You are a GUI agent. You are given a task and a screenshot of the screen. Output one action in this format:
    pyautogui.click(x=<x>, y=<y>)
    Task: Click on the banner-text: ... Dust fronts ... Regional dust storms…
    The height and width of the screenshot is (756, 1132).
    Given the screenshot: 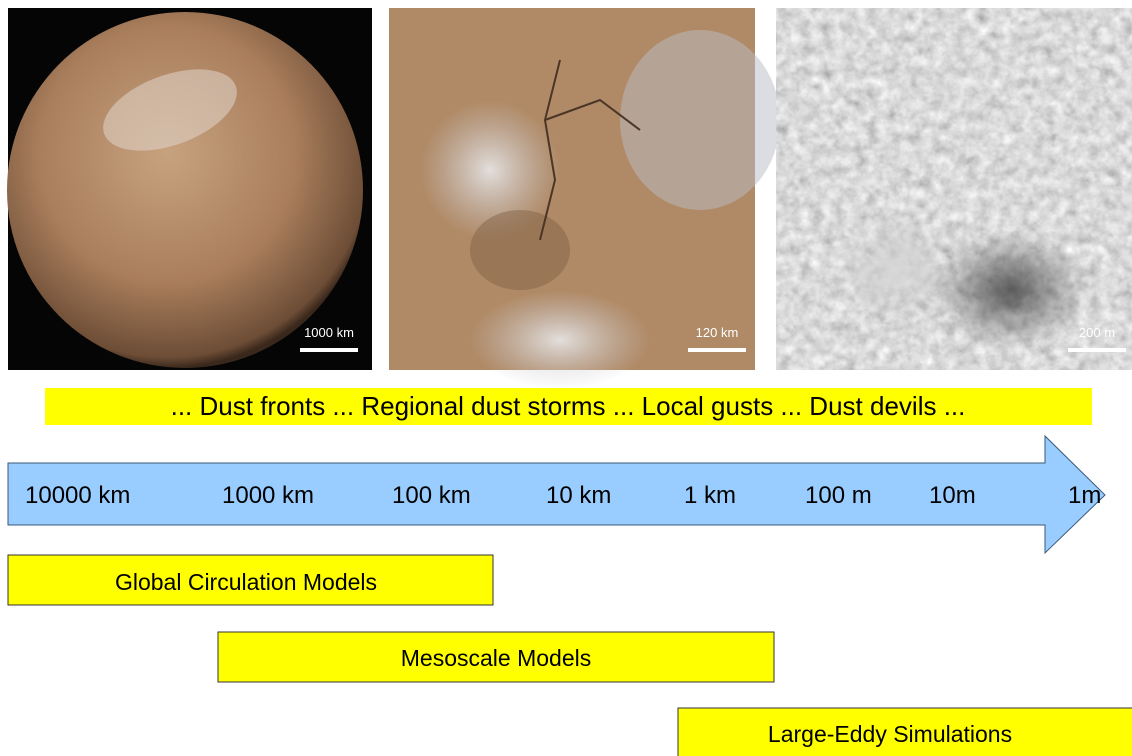 What is the action you would take?
    pyautogui.click(x=568, y=406)
    